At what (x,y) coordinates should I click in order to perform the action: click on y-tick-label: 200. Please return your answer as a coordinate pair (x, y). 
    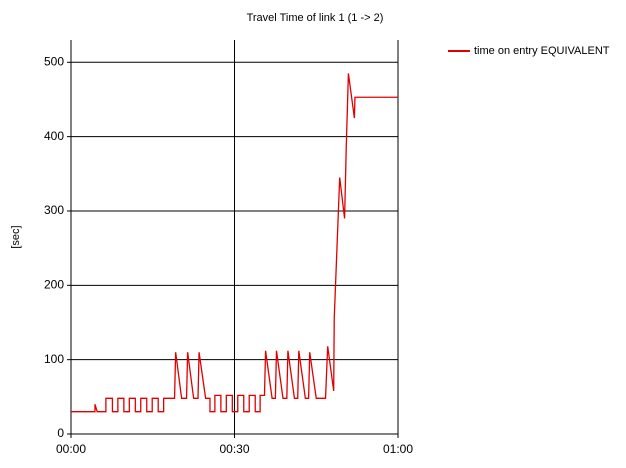
    Looking at the image, I should click on (54, 284).